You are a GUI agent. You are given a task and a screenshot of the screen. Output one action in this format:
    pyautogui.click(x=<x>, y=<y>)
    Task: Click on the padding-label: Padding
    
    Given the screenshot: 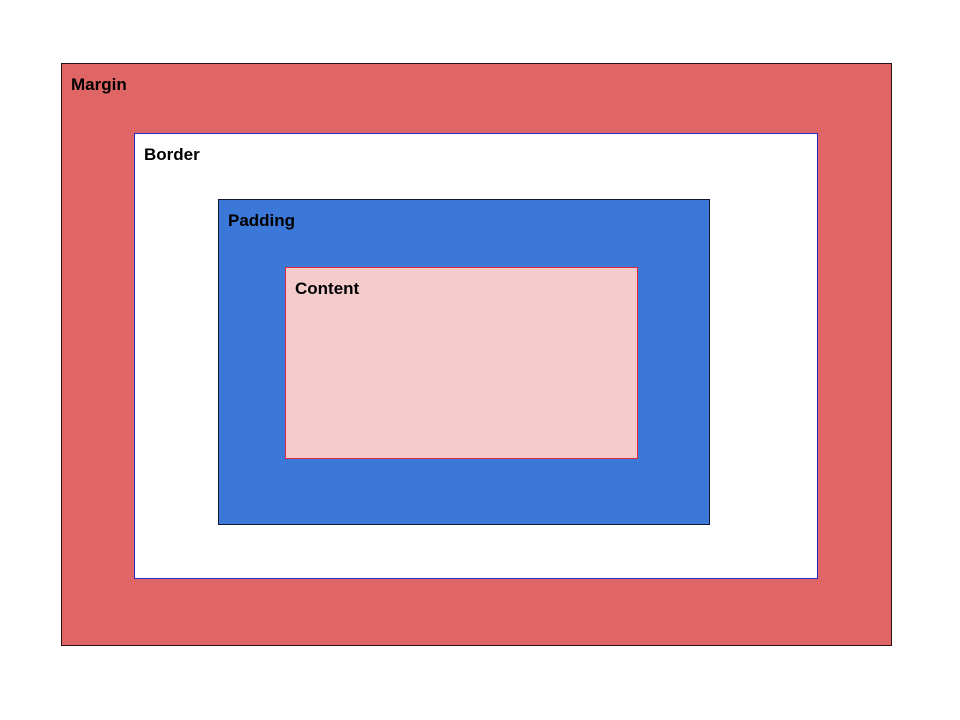 What is the action you would take?
    pyautogui.click(x=262, y=220)
    